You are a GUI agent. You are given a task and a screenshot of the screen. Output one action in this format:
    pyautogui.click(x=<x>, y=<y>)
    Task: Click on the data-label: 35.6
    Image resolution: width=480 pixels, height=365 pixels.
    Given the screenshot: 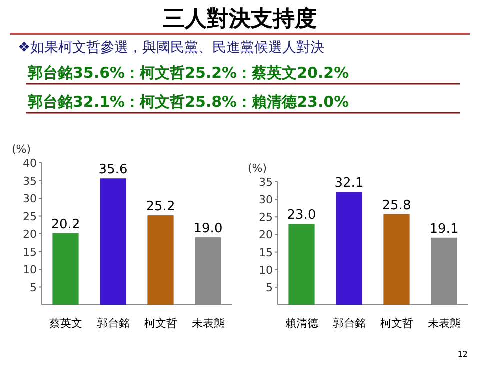 What is the action you would take?
    pyautogui.click(x=113, y=170)
    